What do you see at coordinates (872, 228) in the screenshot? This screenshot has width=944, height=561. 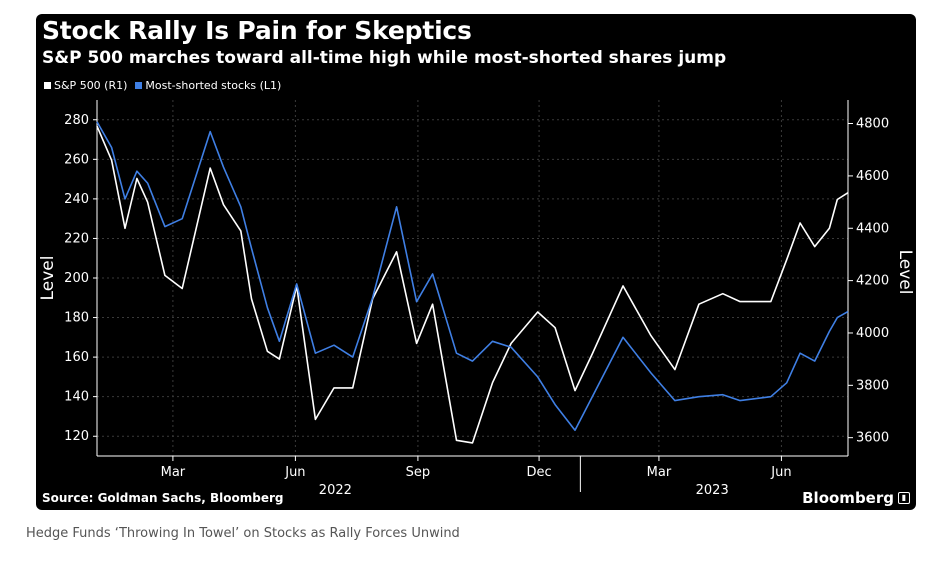 I see `right-tick-label: 4400` at bounding box center [872, 228].